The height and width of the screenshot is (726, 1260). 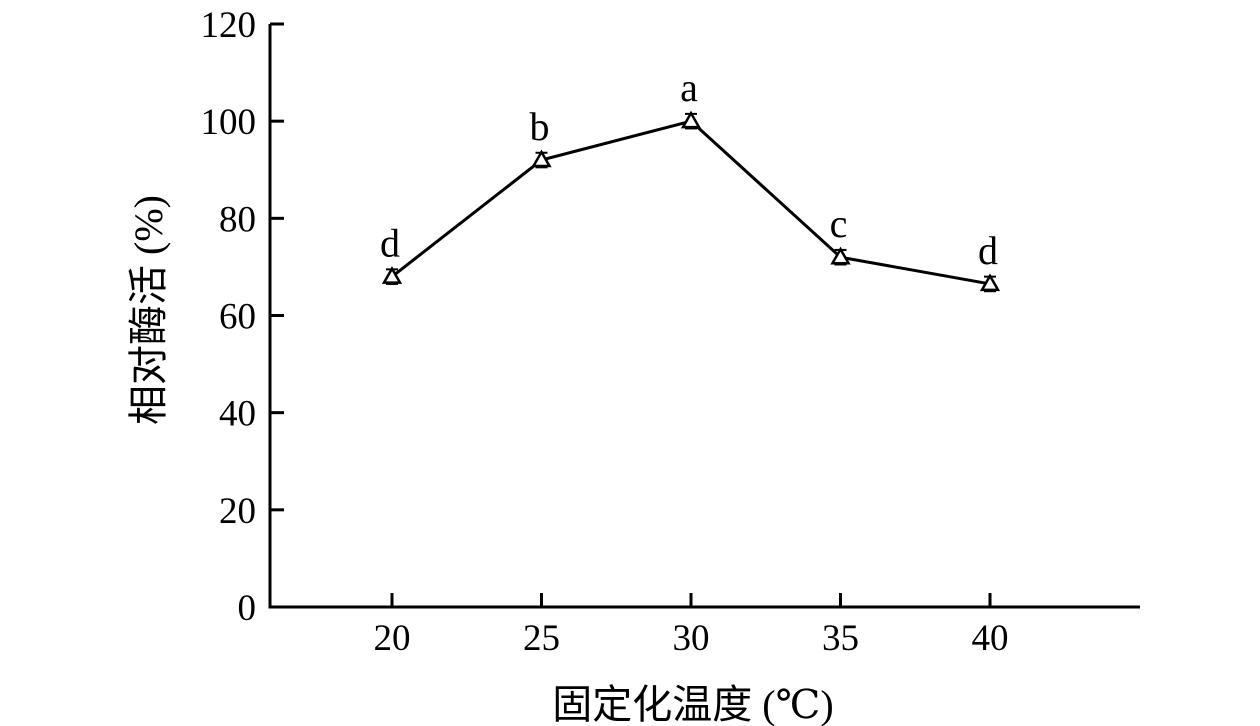 I want to click on point-significance-label: c, so click(x=839, y=223).